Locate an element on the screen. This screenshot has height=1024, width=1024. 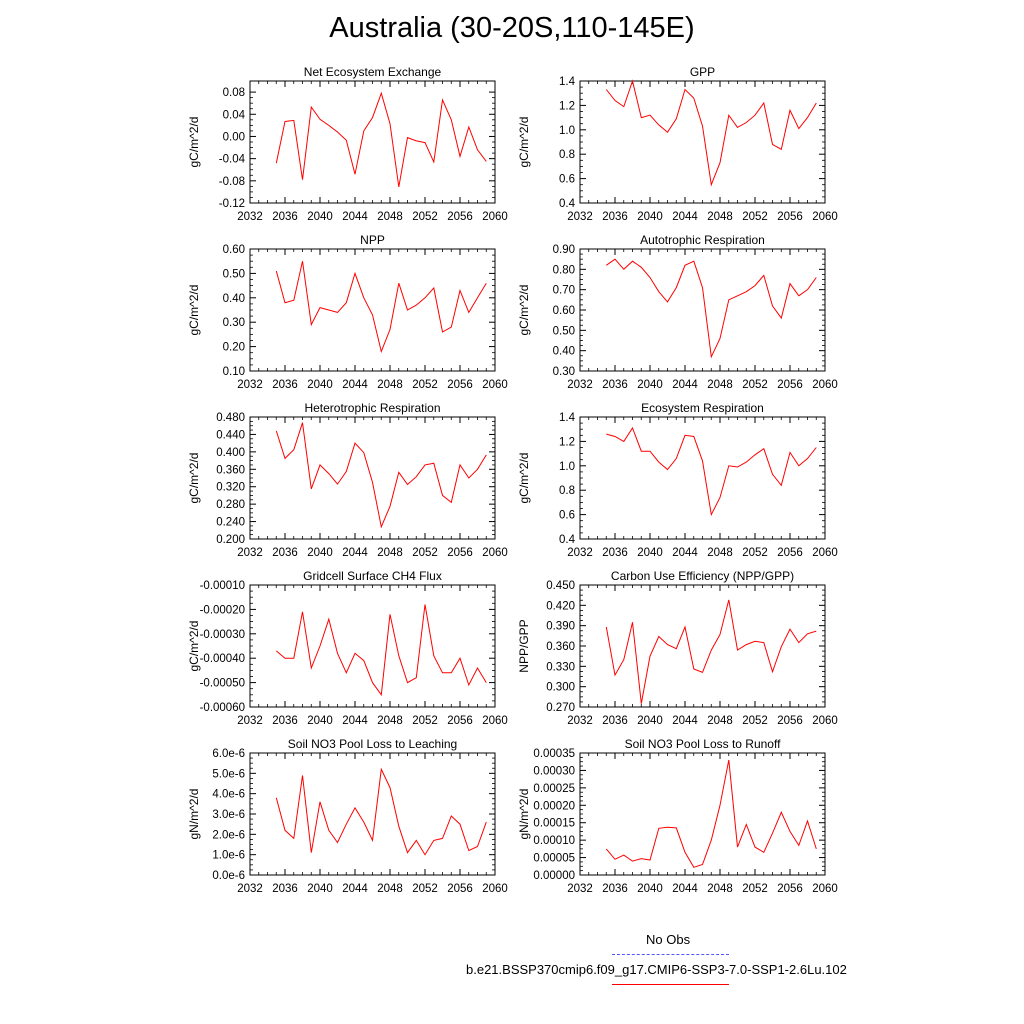
panel-7-ytick-label: 0.450 is located at coordinates (560, 586).